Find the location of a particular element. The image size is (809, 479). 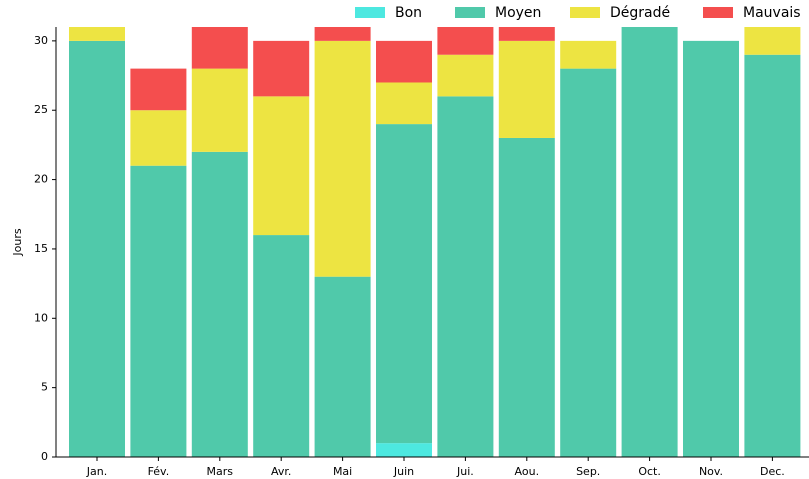

x-tick-label: Sep. is located at coordinates (588, 471).